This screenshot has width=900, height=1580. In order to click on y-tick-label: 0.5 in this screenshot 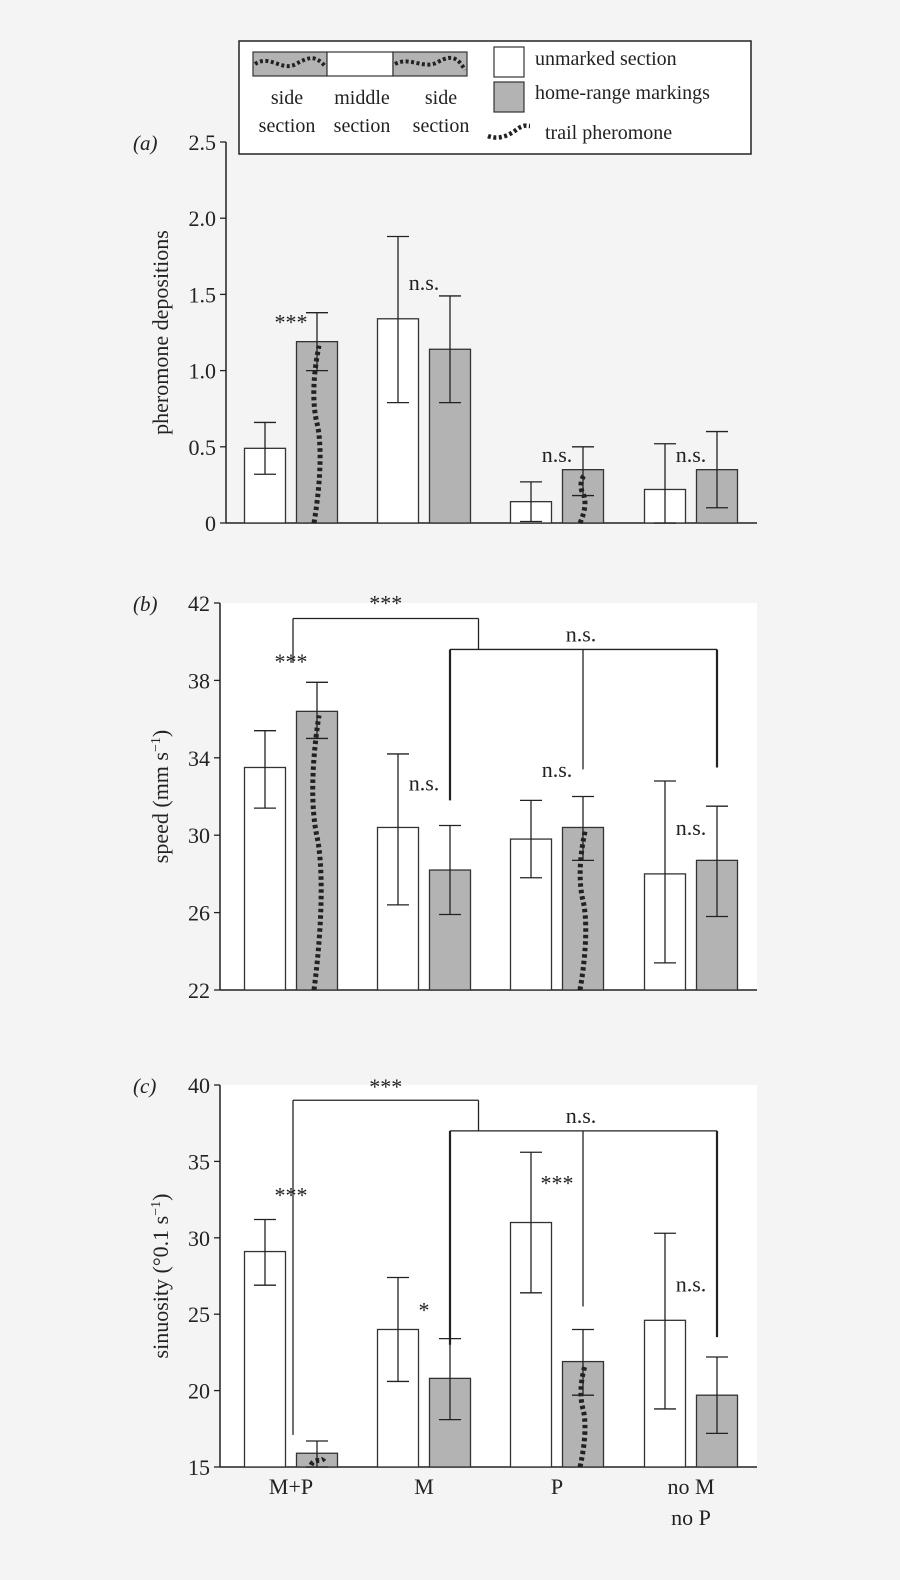, I will do `click(203, 447)`.